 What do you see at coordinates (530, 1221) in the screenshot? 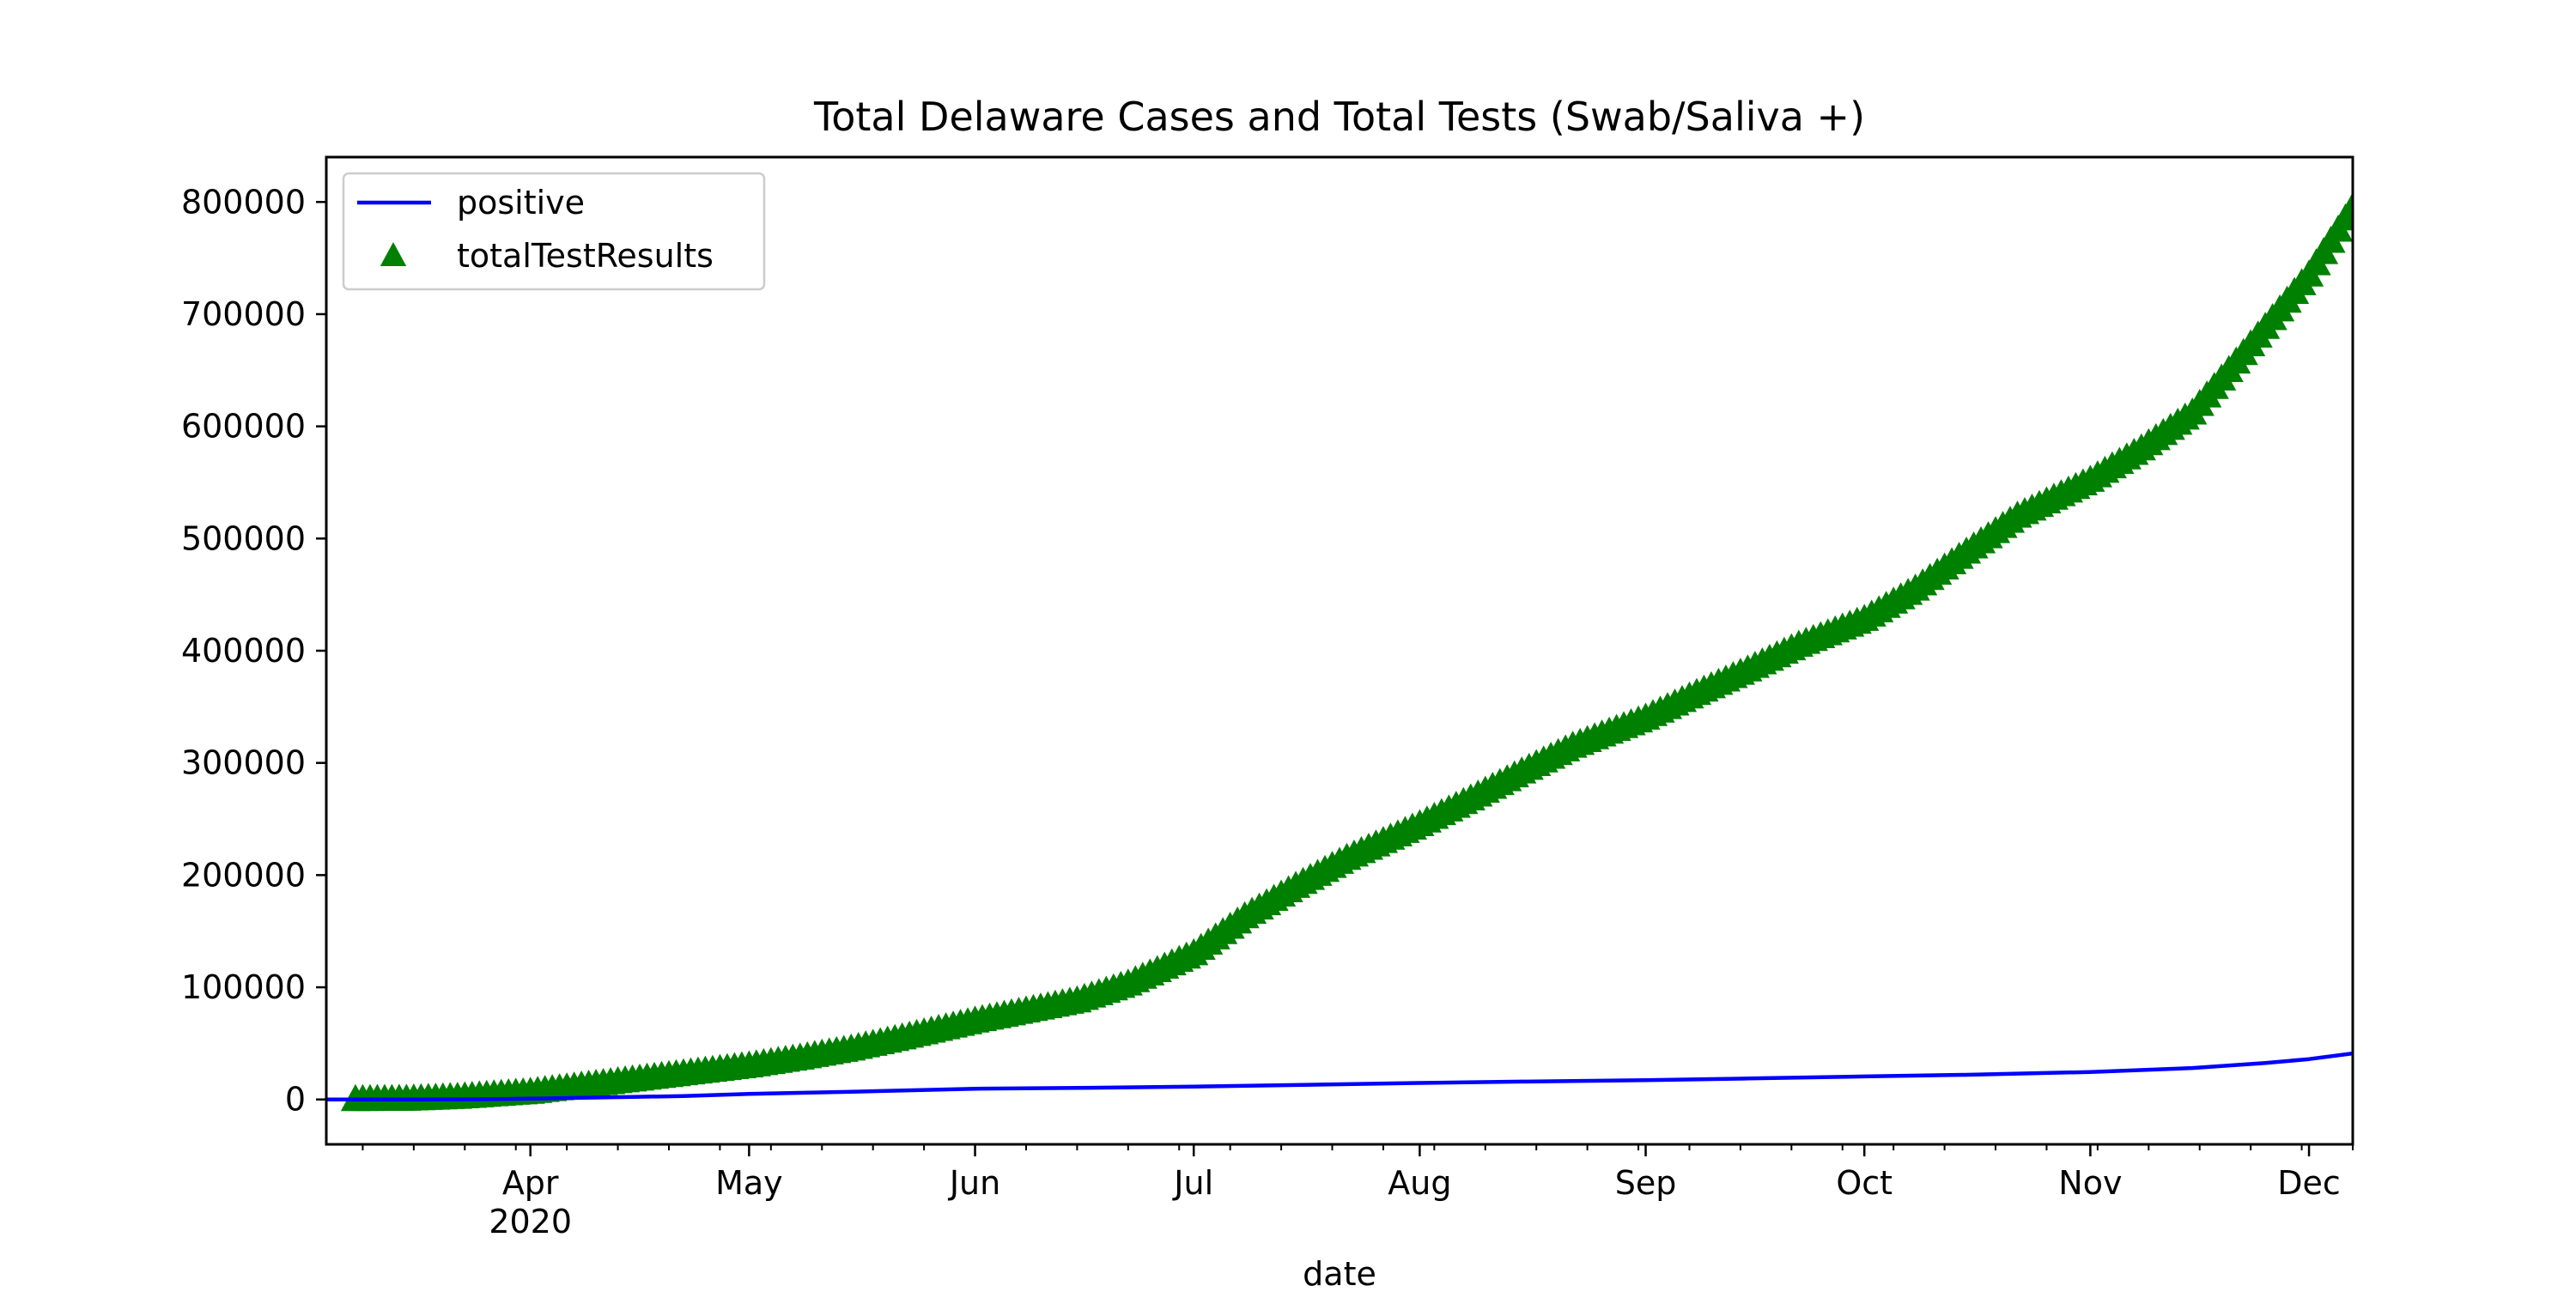
I see `x-tick-sublabel: 2020` at bounding box center [530, 1221].